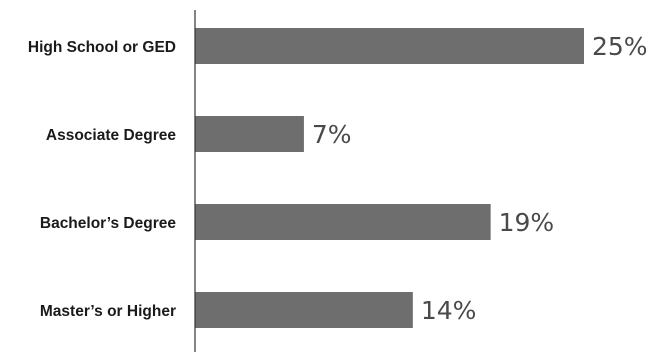 This screenshot has height=352, width=656. Describe the element at coordinates (620, 46) in the screenshot. I see `value-label-high-school-or-ged: 25%` at that location.